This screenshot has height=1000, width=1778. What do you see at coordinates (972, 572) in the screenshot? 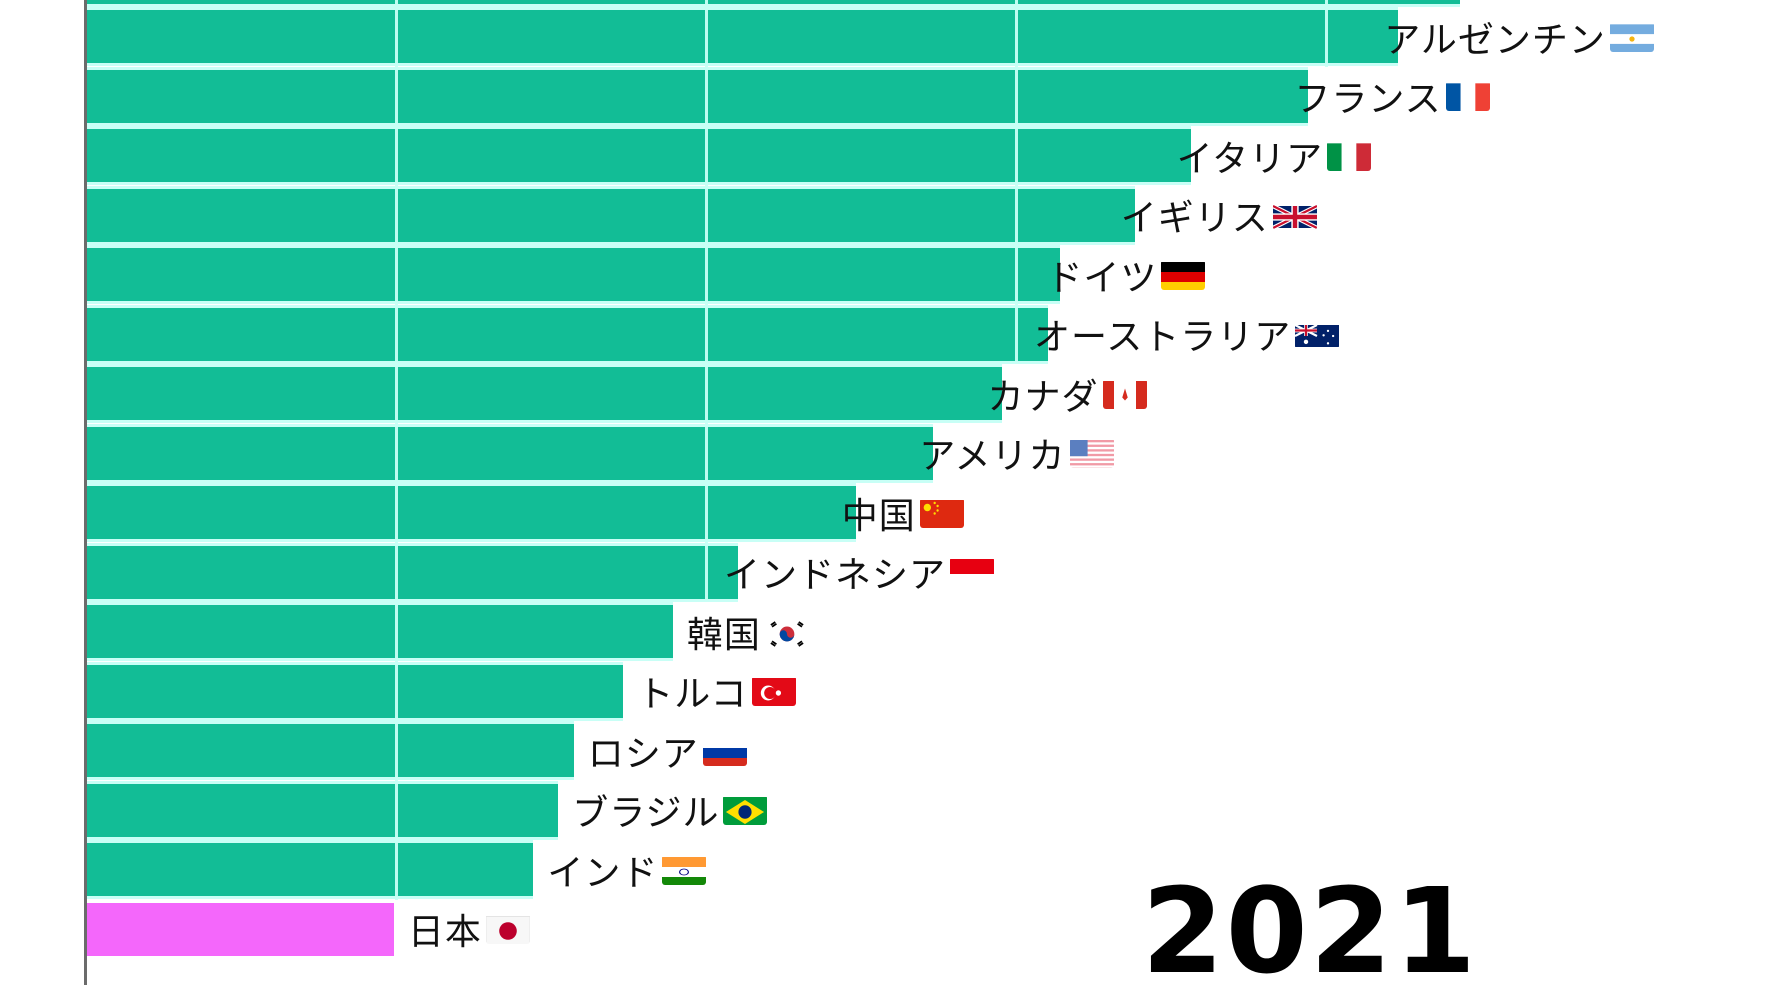
I see `flag-id-icon` at bounding box center [972, 572].